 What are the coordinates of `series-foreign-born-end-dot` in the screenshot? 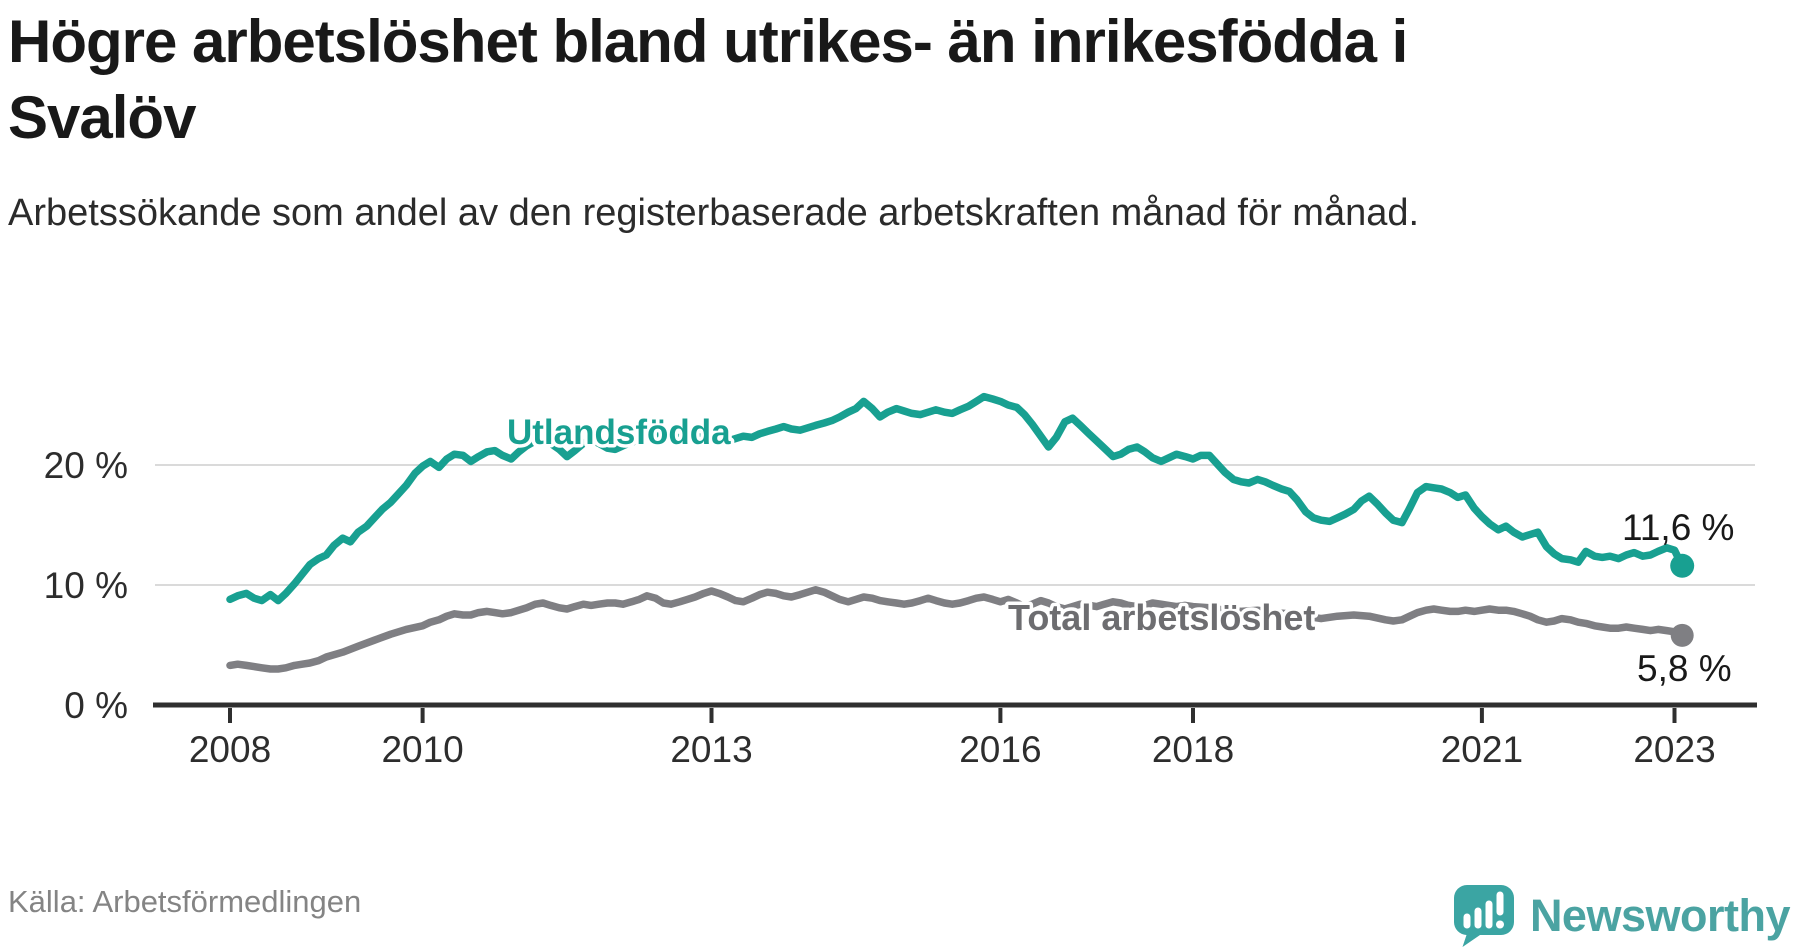 It's located at (1682, 565).